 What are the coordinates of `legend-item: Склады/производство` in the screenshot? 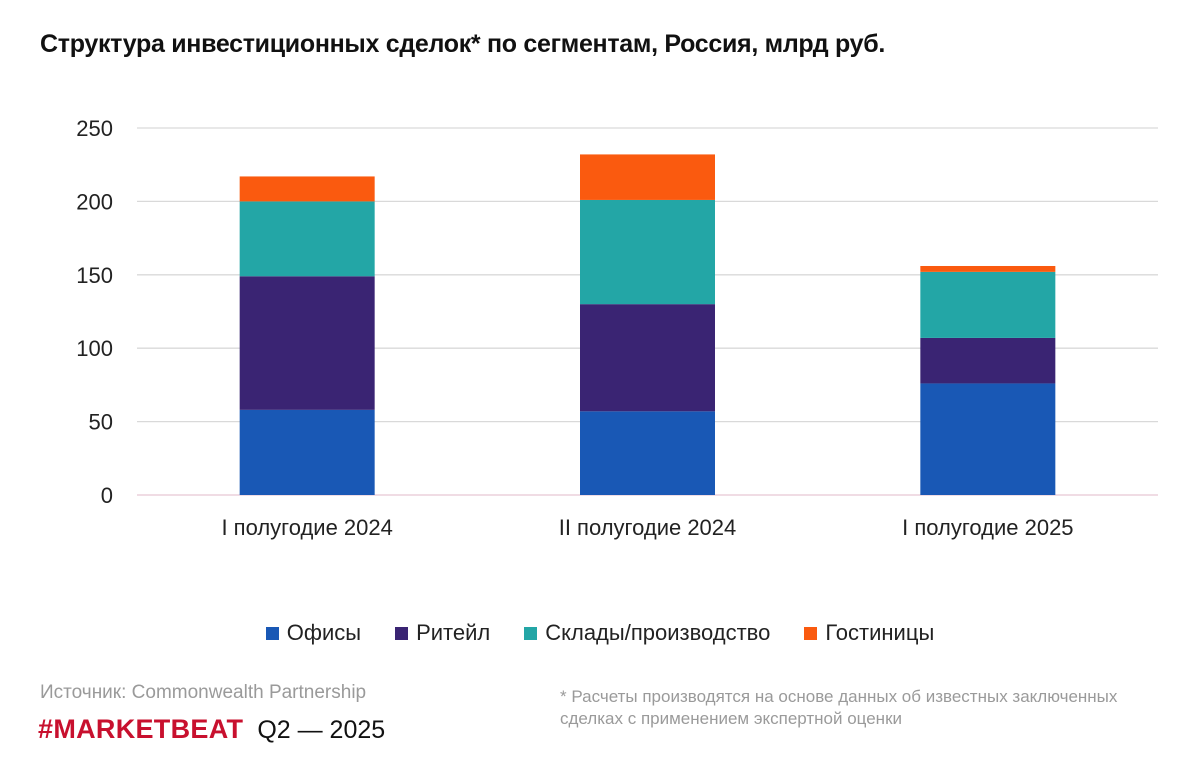 It's located at (647, 633).